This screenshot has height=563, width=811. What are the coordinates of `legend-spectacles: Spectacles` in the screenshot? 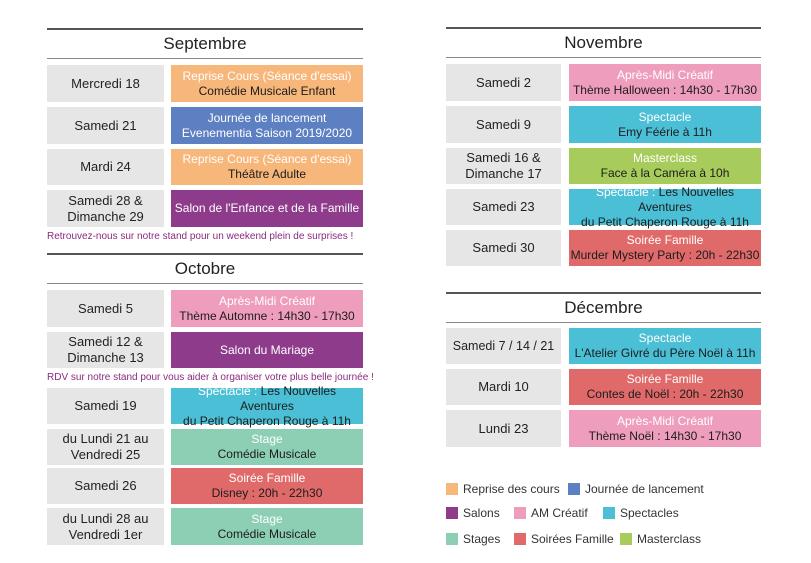 It's located at (641, 513).